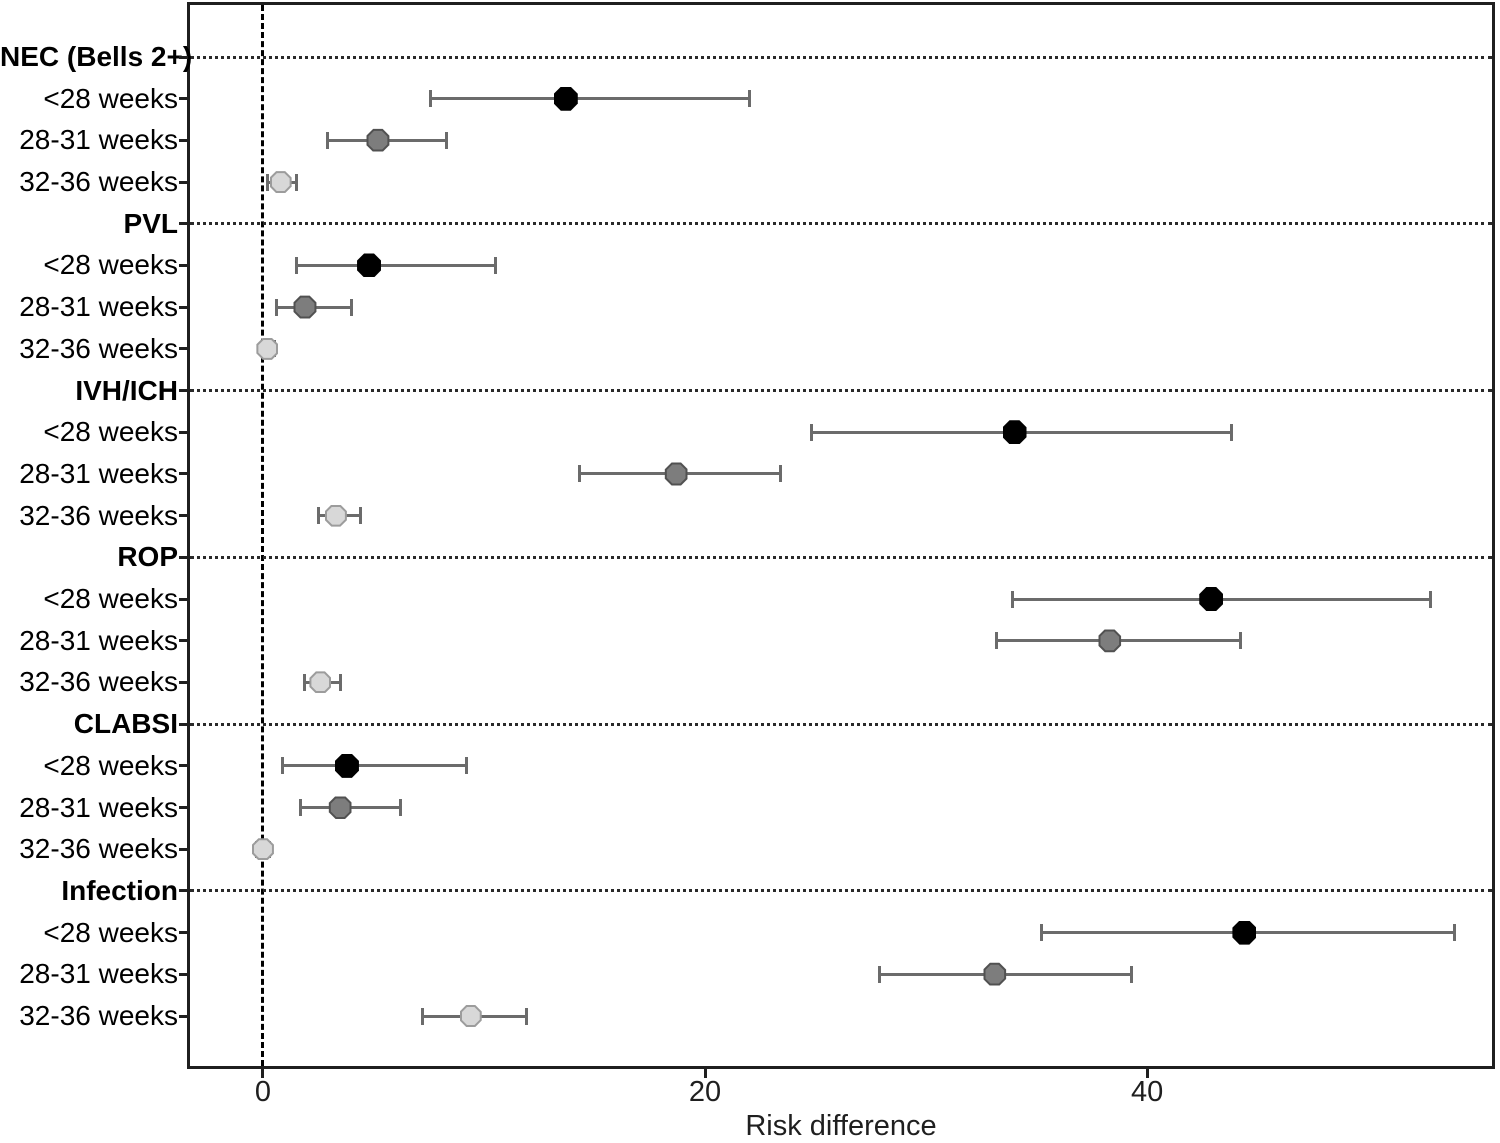 Image resolution: width=1500 pixels, height=1143 pixels. Describe the element at coordinates (150, 223) in the screenshot. I see `group-header-label: PVL` at that location.